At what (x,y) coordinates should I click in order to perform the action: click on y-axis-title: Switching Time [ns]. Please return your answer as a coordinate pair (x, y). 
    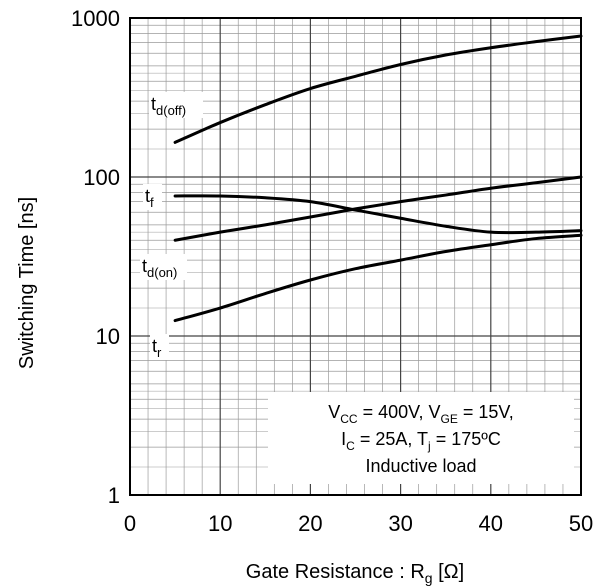
    Looking at the image, I should click on (27, 283).